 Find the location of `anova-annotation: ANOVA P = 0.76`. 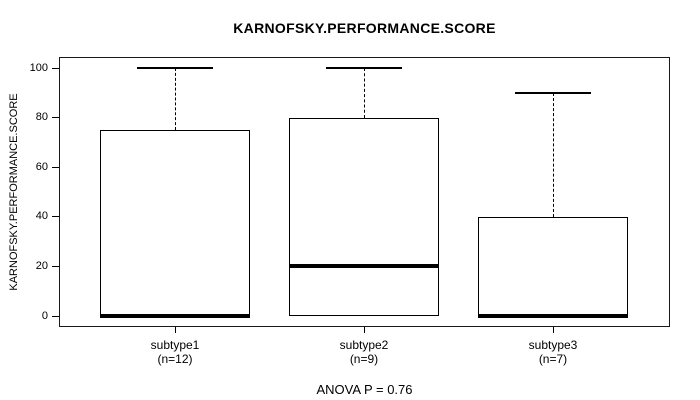

anova-annotation: ANOVA P = 0.76 is located at coordinates (364, 389).